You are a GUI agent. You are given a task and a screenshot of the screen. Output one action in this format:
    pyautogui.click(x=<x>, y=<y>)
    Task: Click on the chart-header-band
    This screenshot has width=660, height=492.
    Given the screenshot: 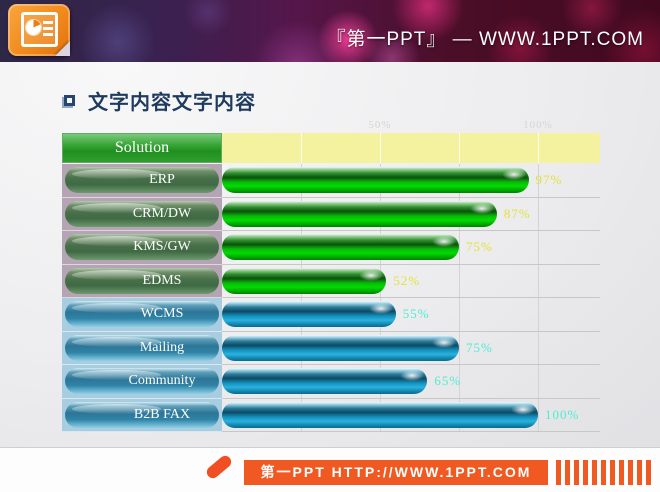 What is the action you would take?
    pyautogui.click(x=411, y=148)
    